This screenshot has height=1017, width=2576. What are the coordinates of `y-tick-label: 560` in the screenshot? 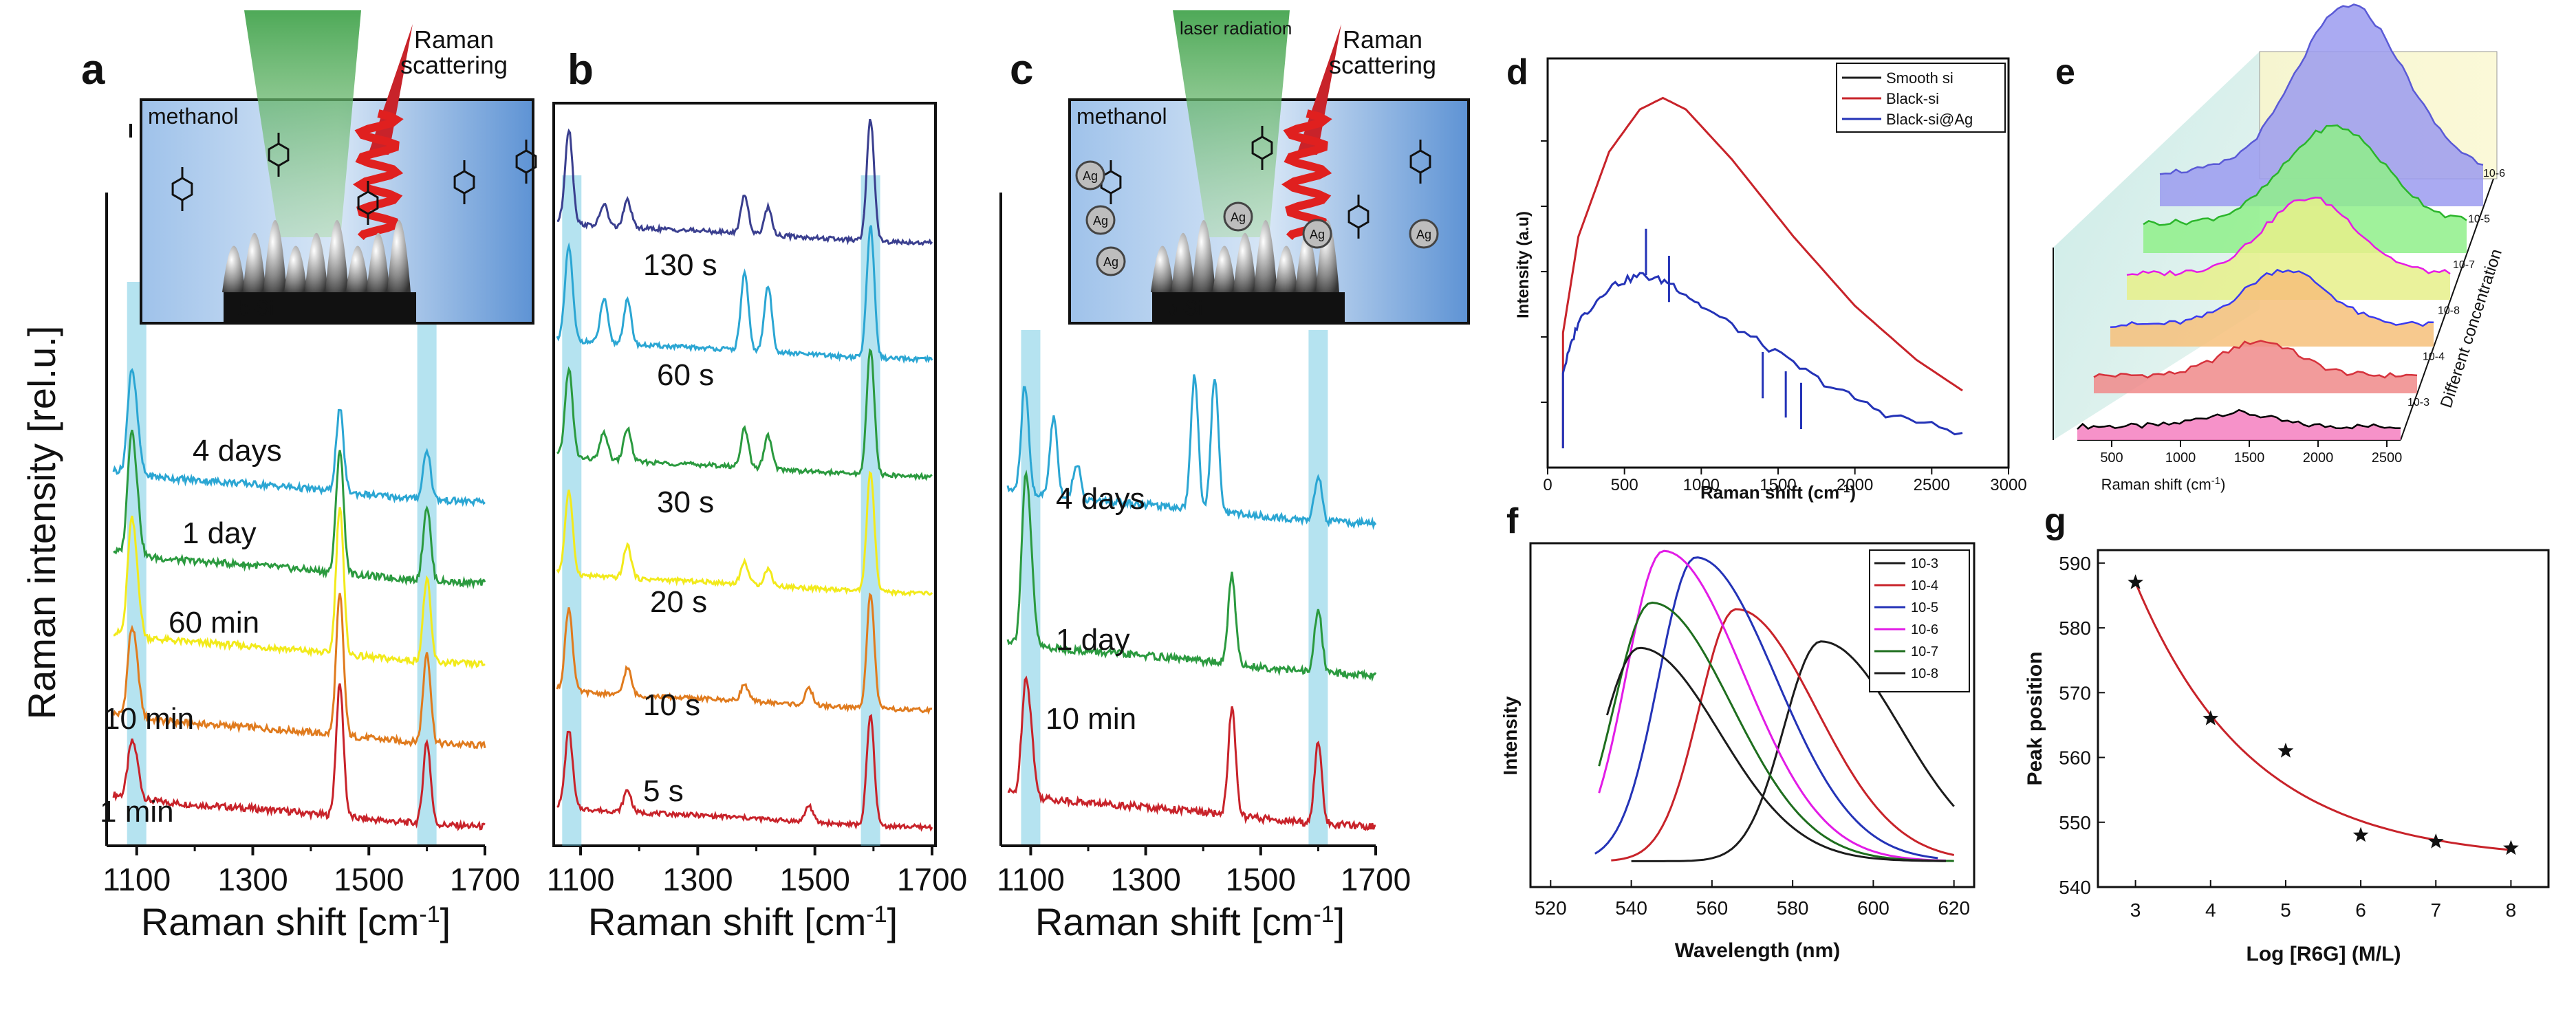 It's located at (2075, 758).